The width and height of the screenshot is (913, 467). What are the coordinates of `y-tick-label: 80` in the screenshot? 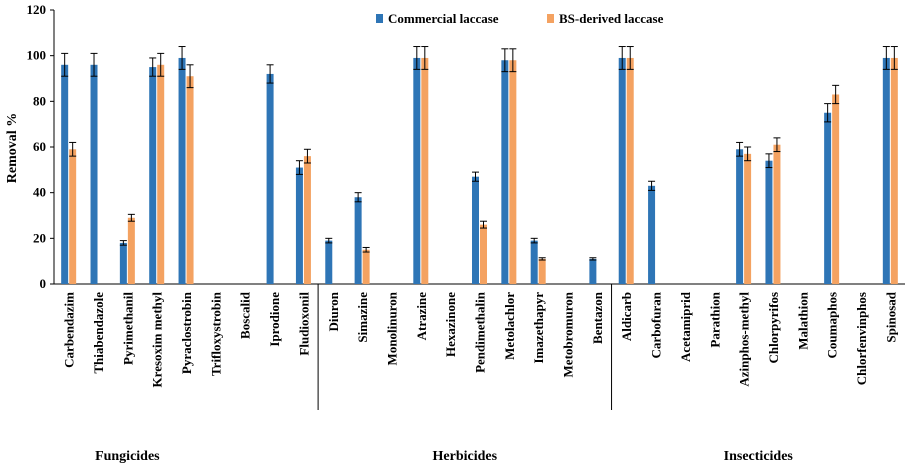 It's located at (39, 100).